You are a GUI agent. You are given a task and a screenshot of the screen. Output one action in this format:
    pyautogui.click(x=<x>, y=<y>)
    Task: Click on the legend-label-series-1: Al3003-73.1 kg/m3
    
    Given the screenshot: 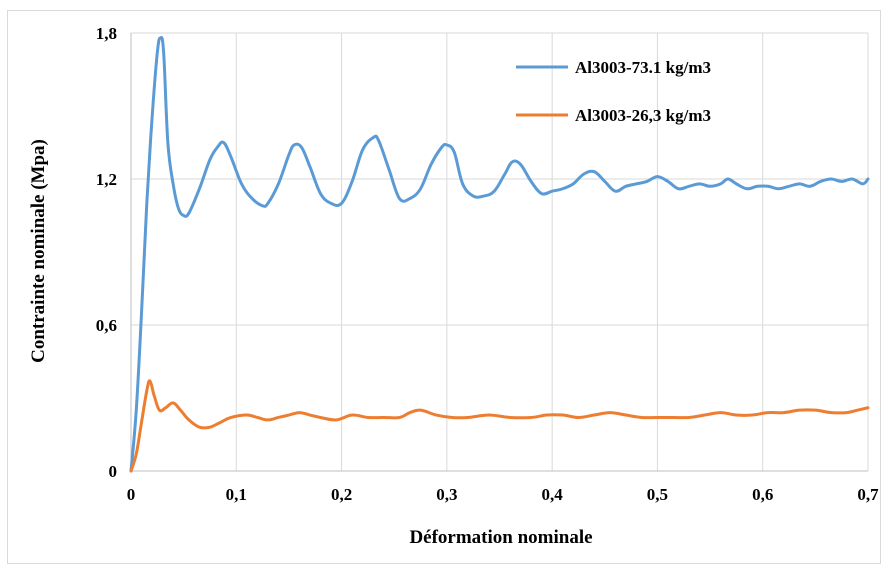 What is the action you would take?
    pyautogui.click(x=643, y=67)
    